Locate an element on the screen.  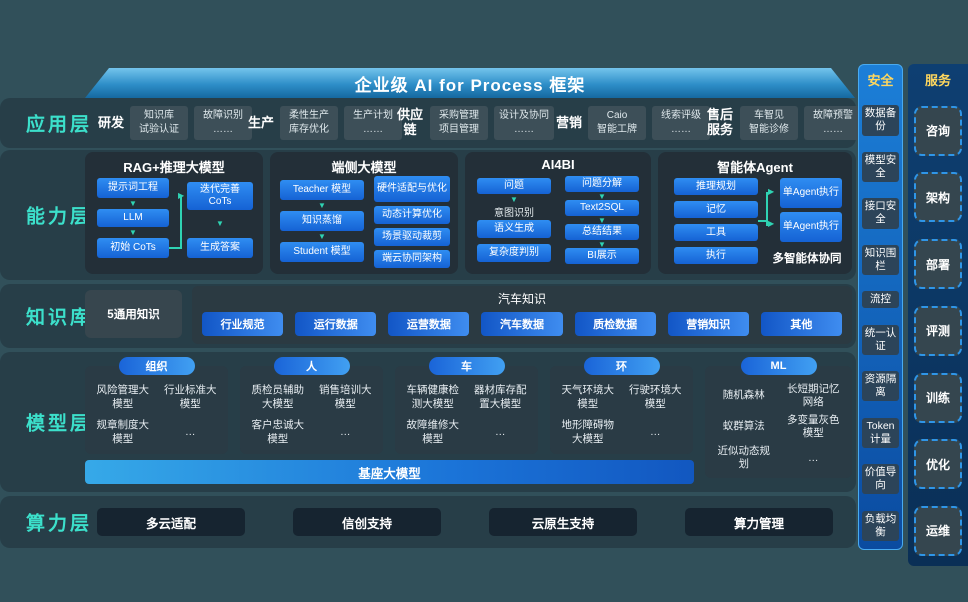
knowledge-layer-label: 知识库 is located at coordinates (59, 318).